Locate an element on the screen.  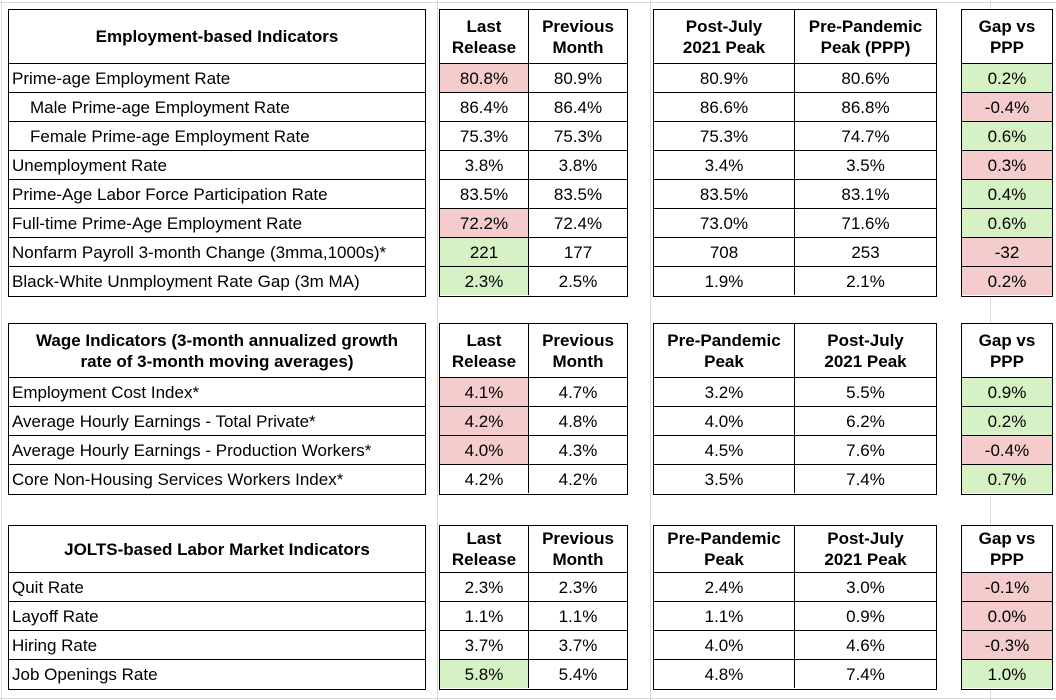
value-cell: 73.0% is located at coordinates (724, 223).